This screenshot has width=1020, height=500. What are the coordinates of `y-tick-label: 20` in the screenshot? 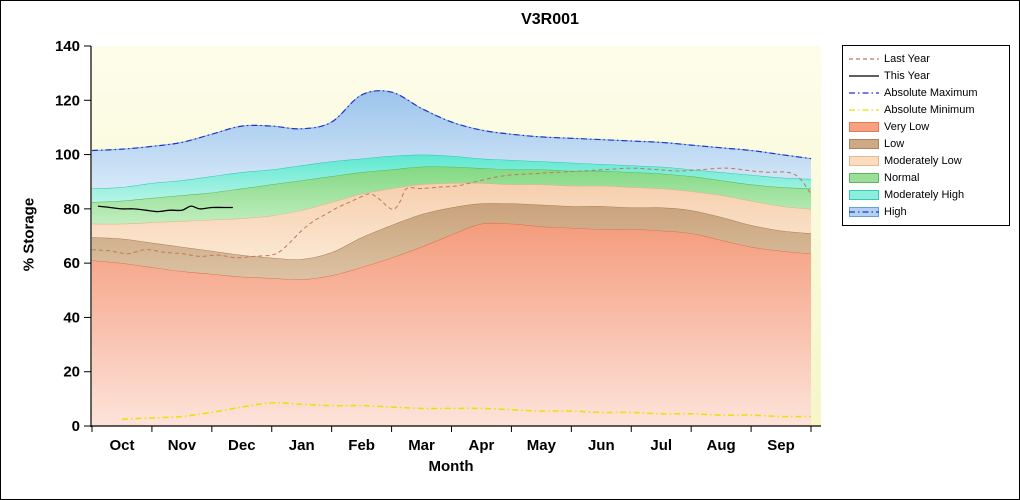 It's located at (71, 372).